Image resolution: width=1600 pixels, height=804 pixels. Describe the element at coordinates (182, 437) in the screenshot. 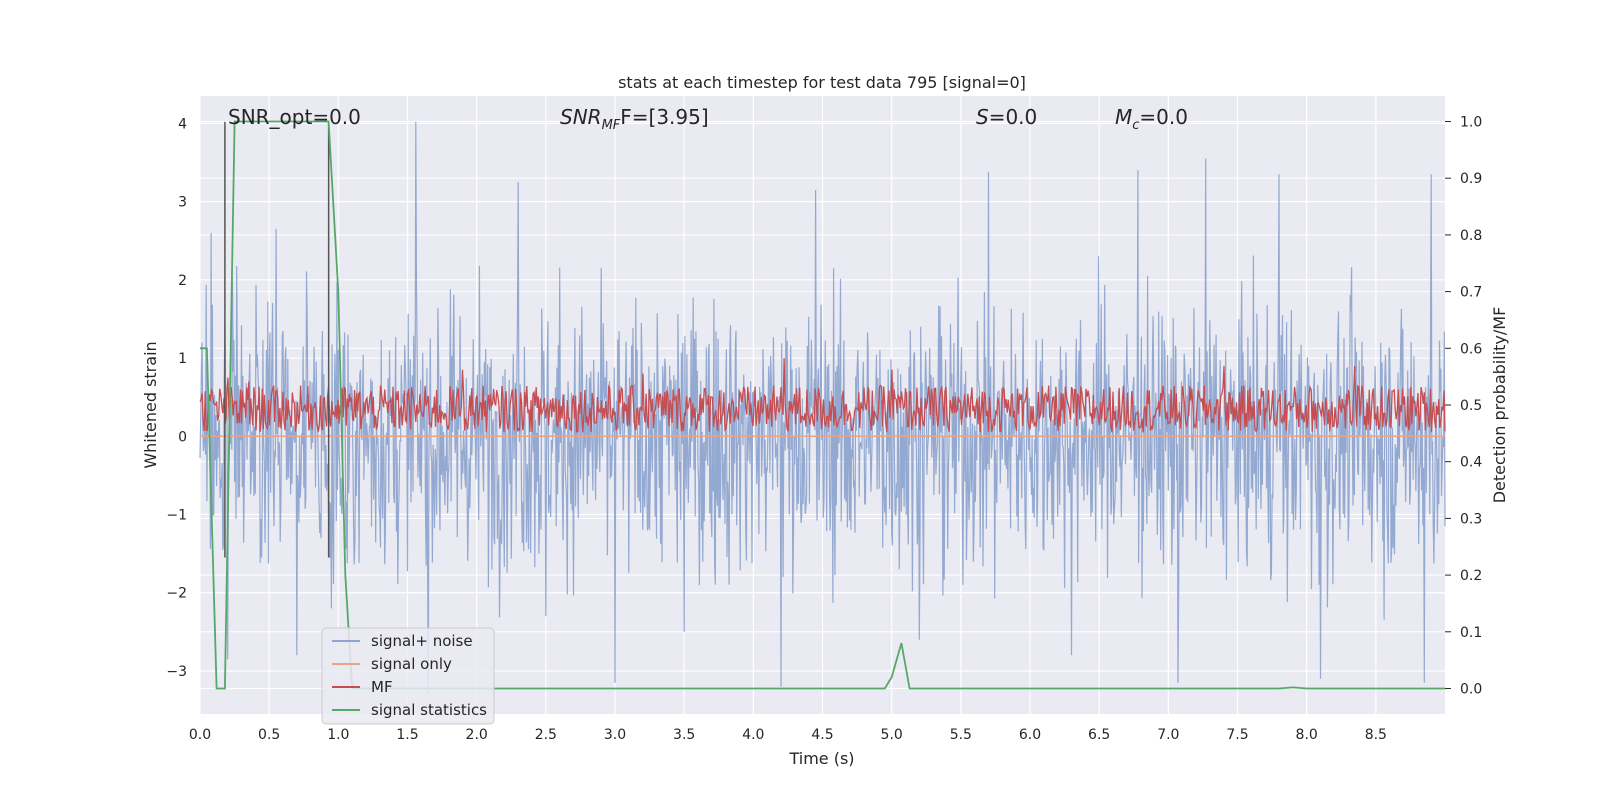

I see `y-tick-label: 0` at that location.